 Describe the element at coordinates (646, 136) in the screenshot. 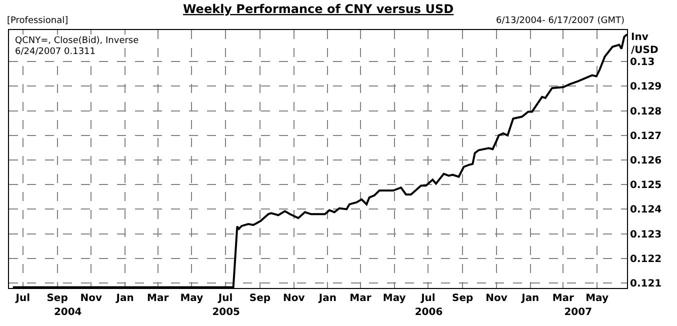

I see `y-tick-label: 0.127` at that location.